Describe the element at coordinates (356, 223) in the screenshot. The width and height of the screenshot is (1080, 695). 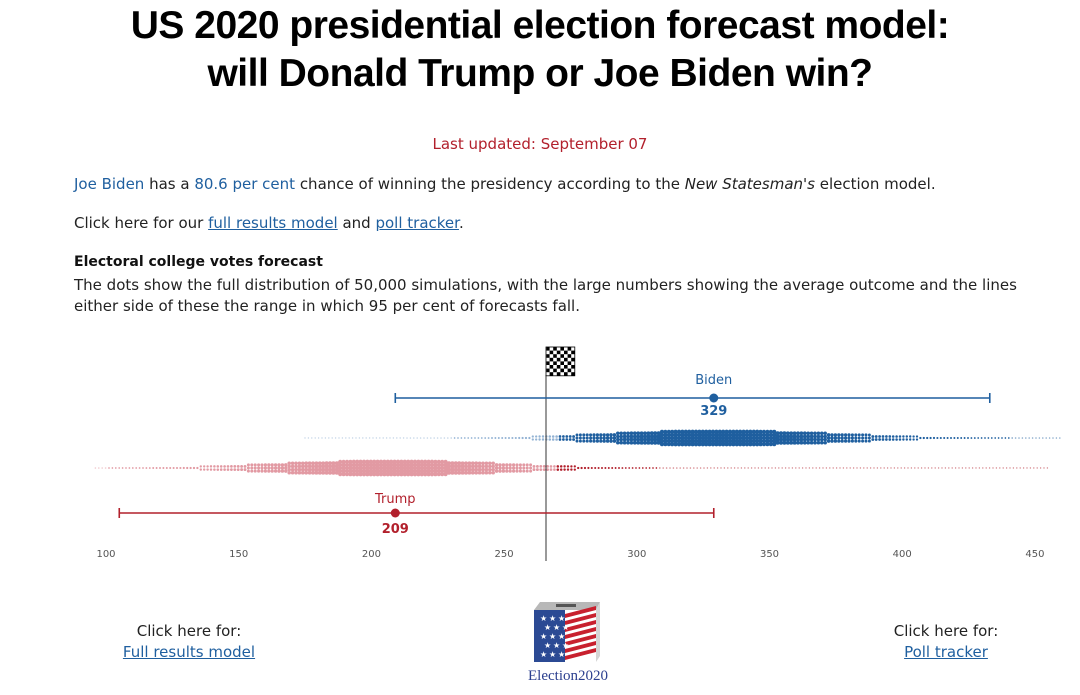
I see `links-text-2: and` at that location.